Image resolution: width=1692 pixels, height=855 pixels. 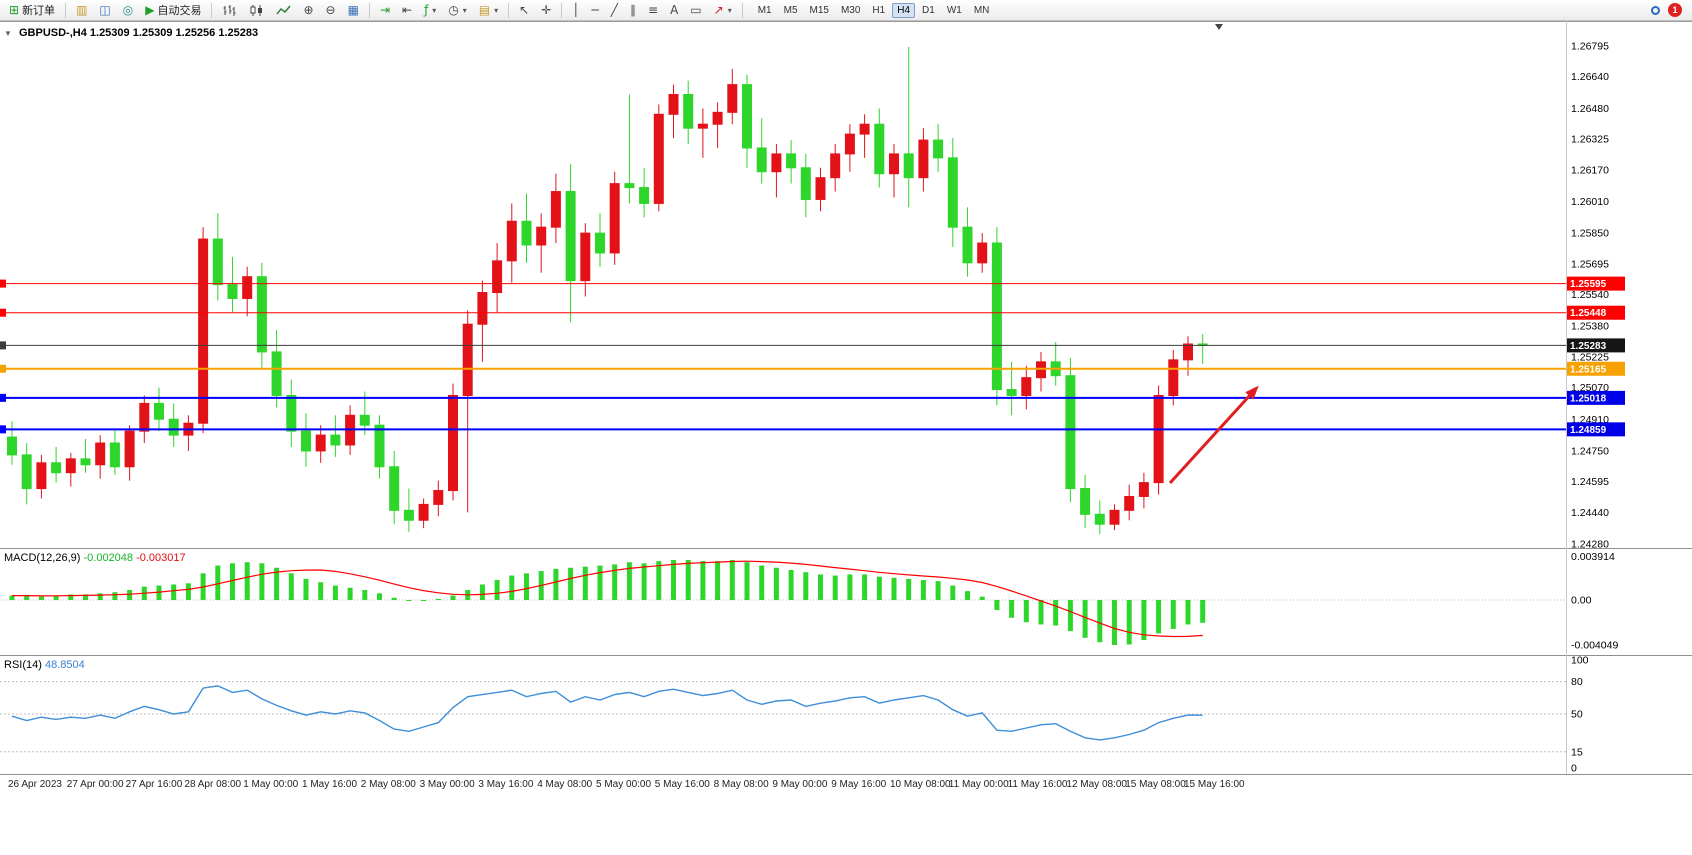 I want to click on text-label-button: ▭, so click(x=695, y=10).